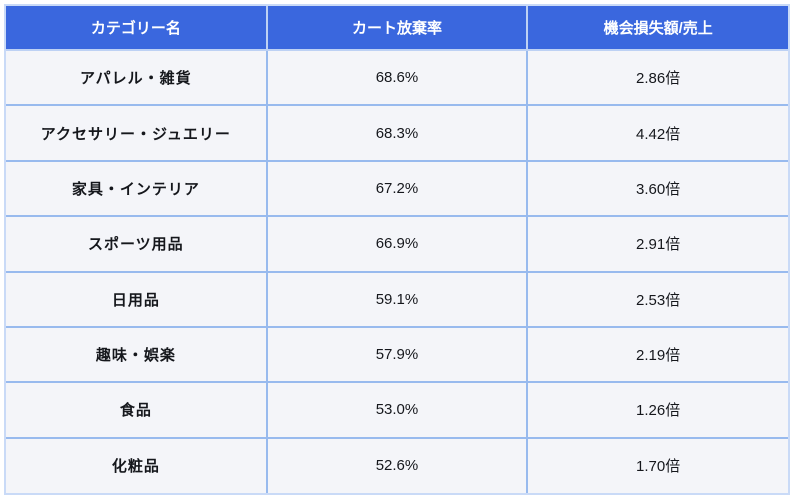 Image resolution: width=795 pixels, height=500 pixels. I want to click on cell-category-name: 家具・インテリア, so click(137, 188).